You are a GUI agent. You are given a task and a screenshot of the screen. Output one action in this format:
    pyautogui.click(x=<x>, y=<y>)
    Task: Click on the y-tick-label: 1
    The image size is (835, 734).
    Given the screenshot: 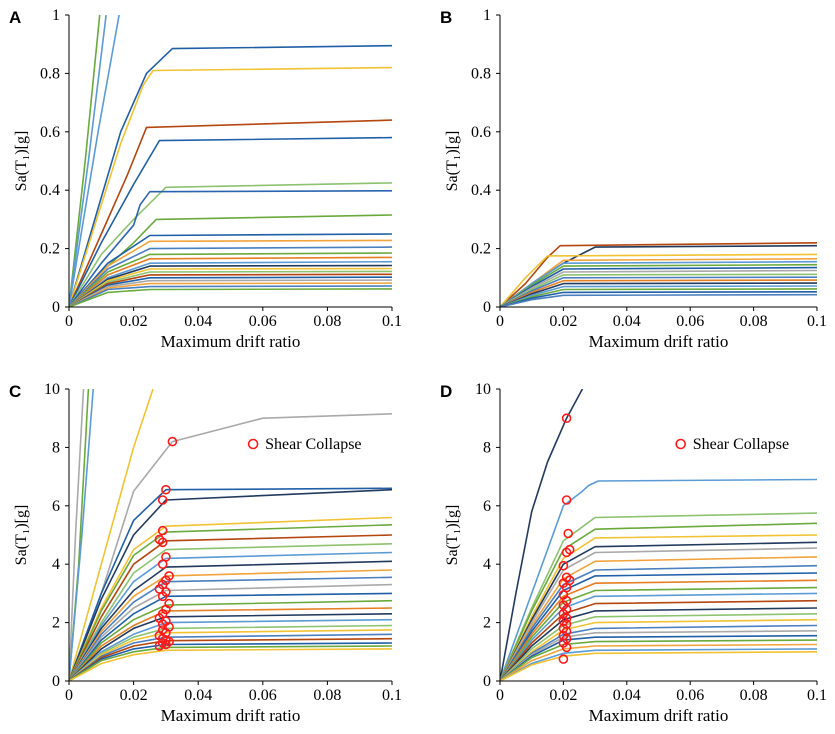 What is the action you would take?
    pyautogui.click(x=487, y=15)
    